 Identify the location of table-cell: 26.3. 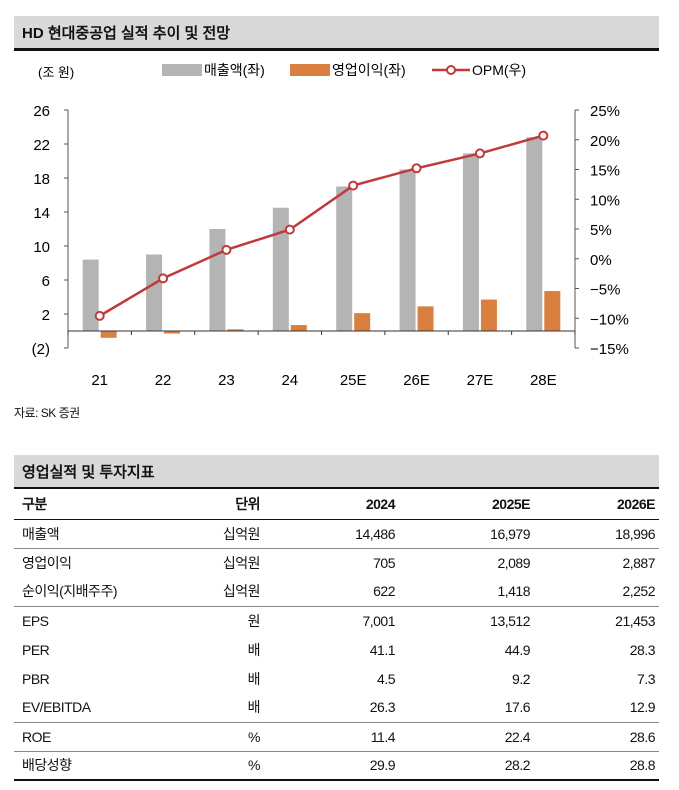
(331, 708).